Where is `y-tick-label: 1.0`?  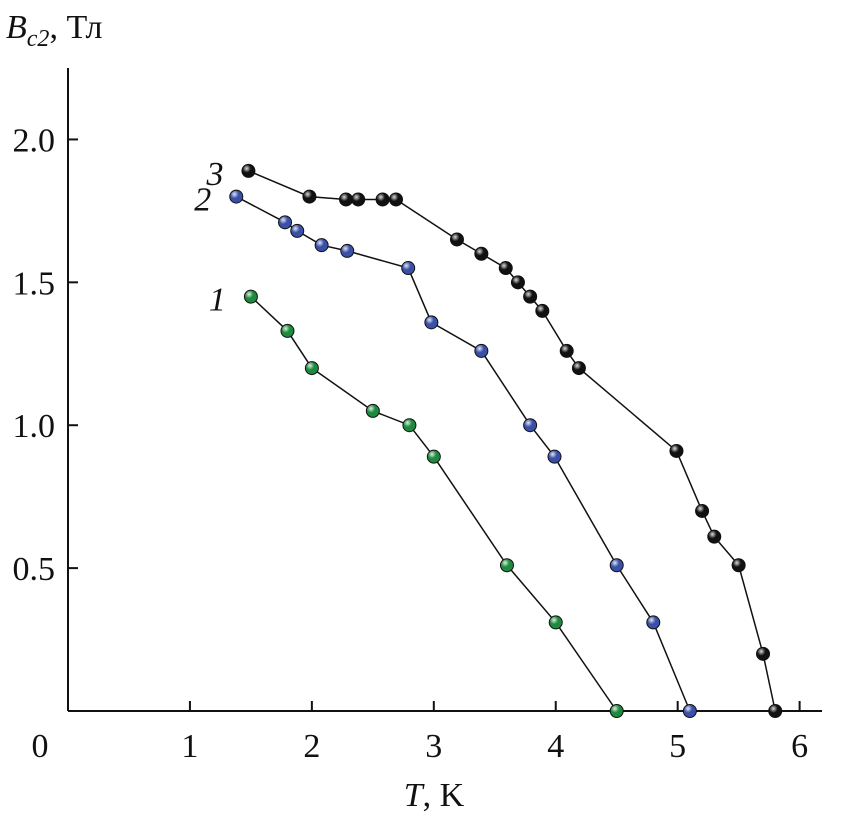 y-tick-label: 1.0 is located at coordinates (34, 426).